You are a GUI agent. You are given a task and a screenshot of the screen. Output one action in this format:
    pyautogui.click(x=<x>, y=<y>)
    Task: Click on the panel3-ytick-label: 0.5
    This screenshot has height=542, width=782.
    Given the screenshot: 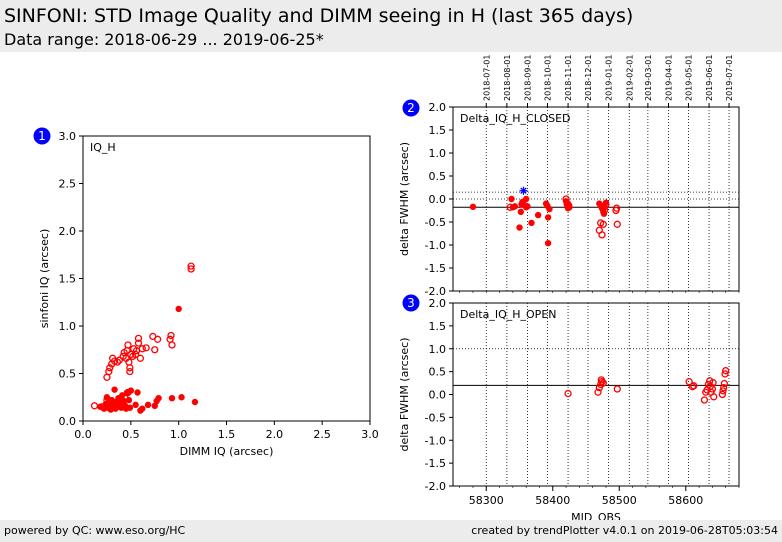 What is the action you would take?
    pyautogui.click(x=438, y=372)
    